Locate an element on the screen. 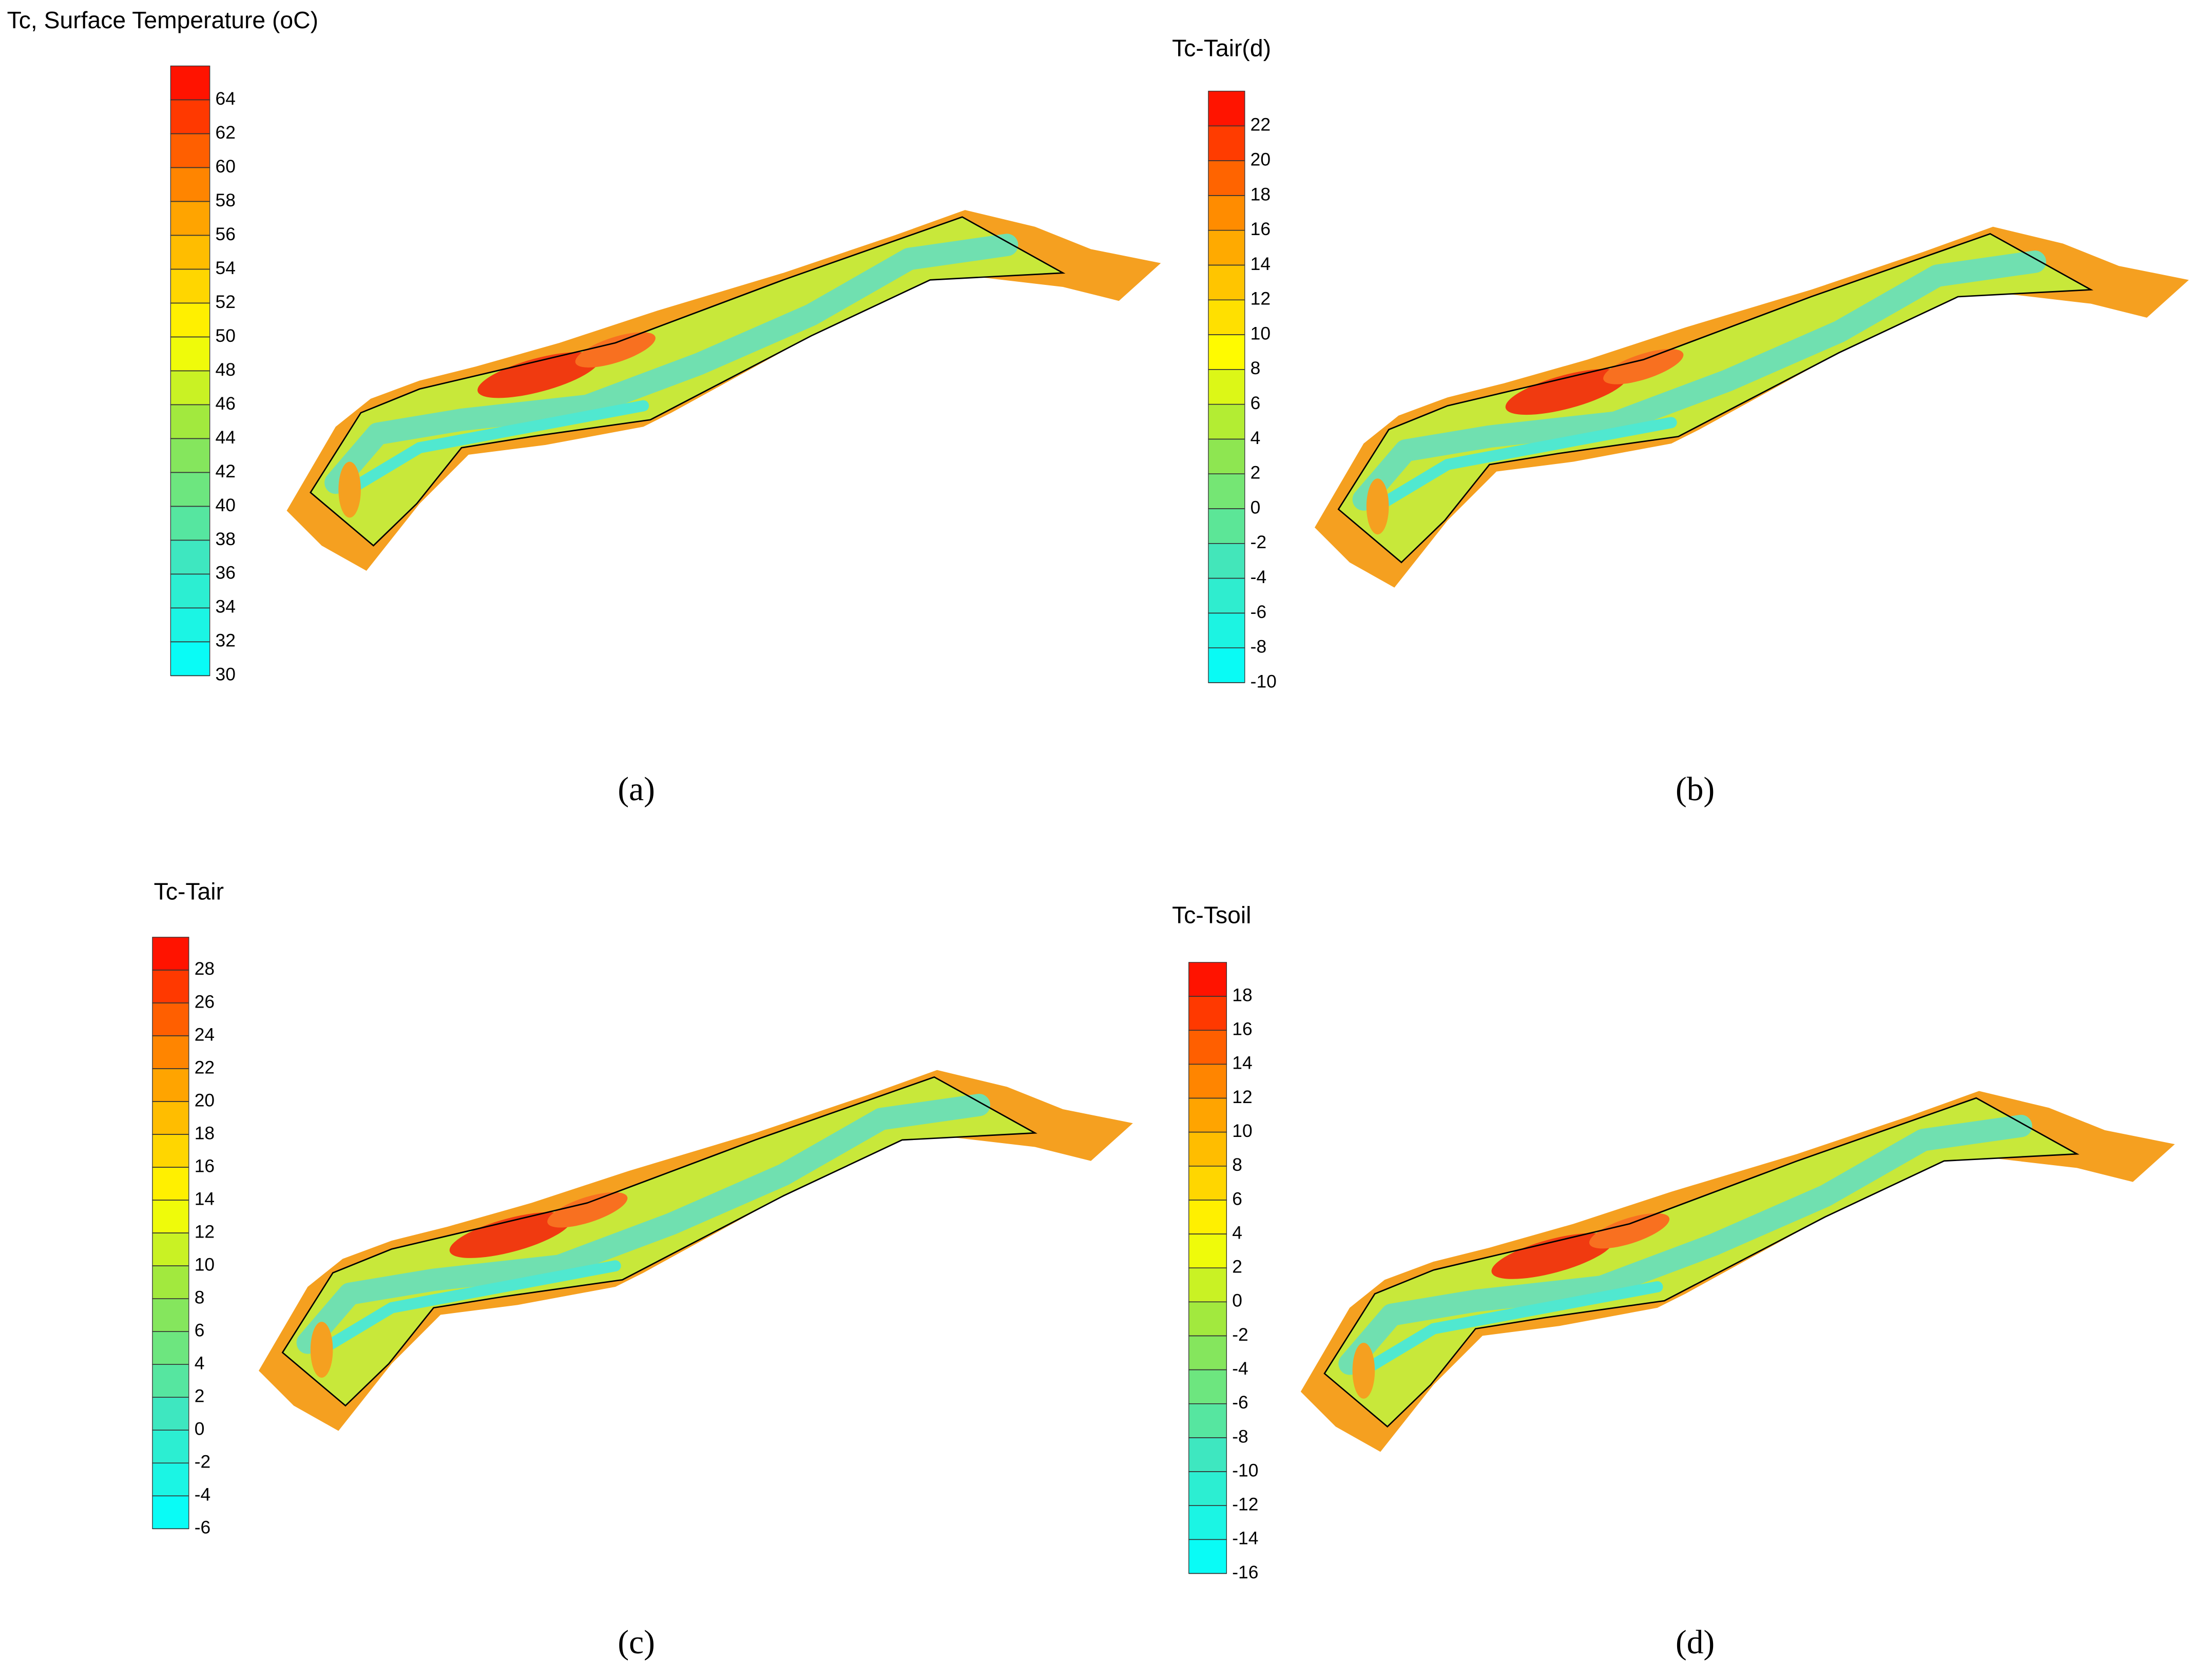 The image size is (2193, 1680). colorbar-tick-label: 34 is located at coordinates (226, 607).